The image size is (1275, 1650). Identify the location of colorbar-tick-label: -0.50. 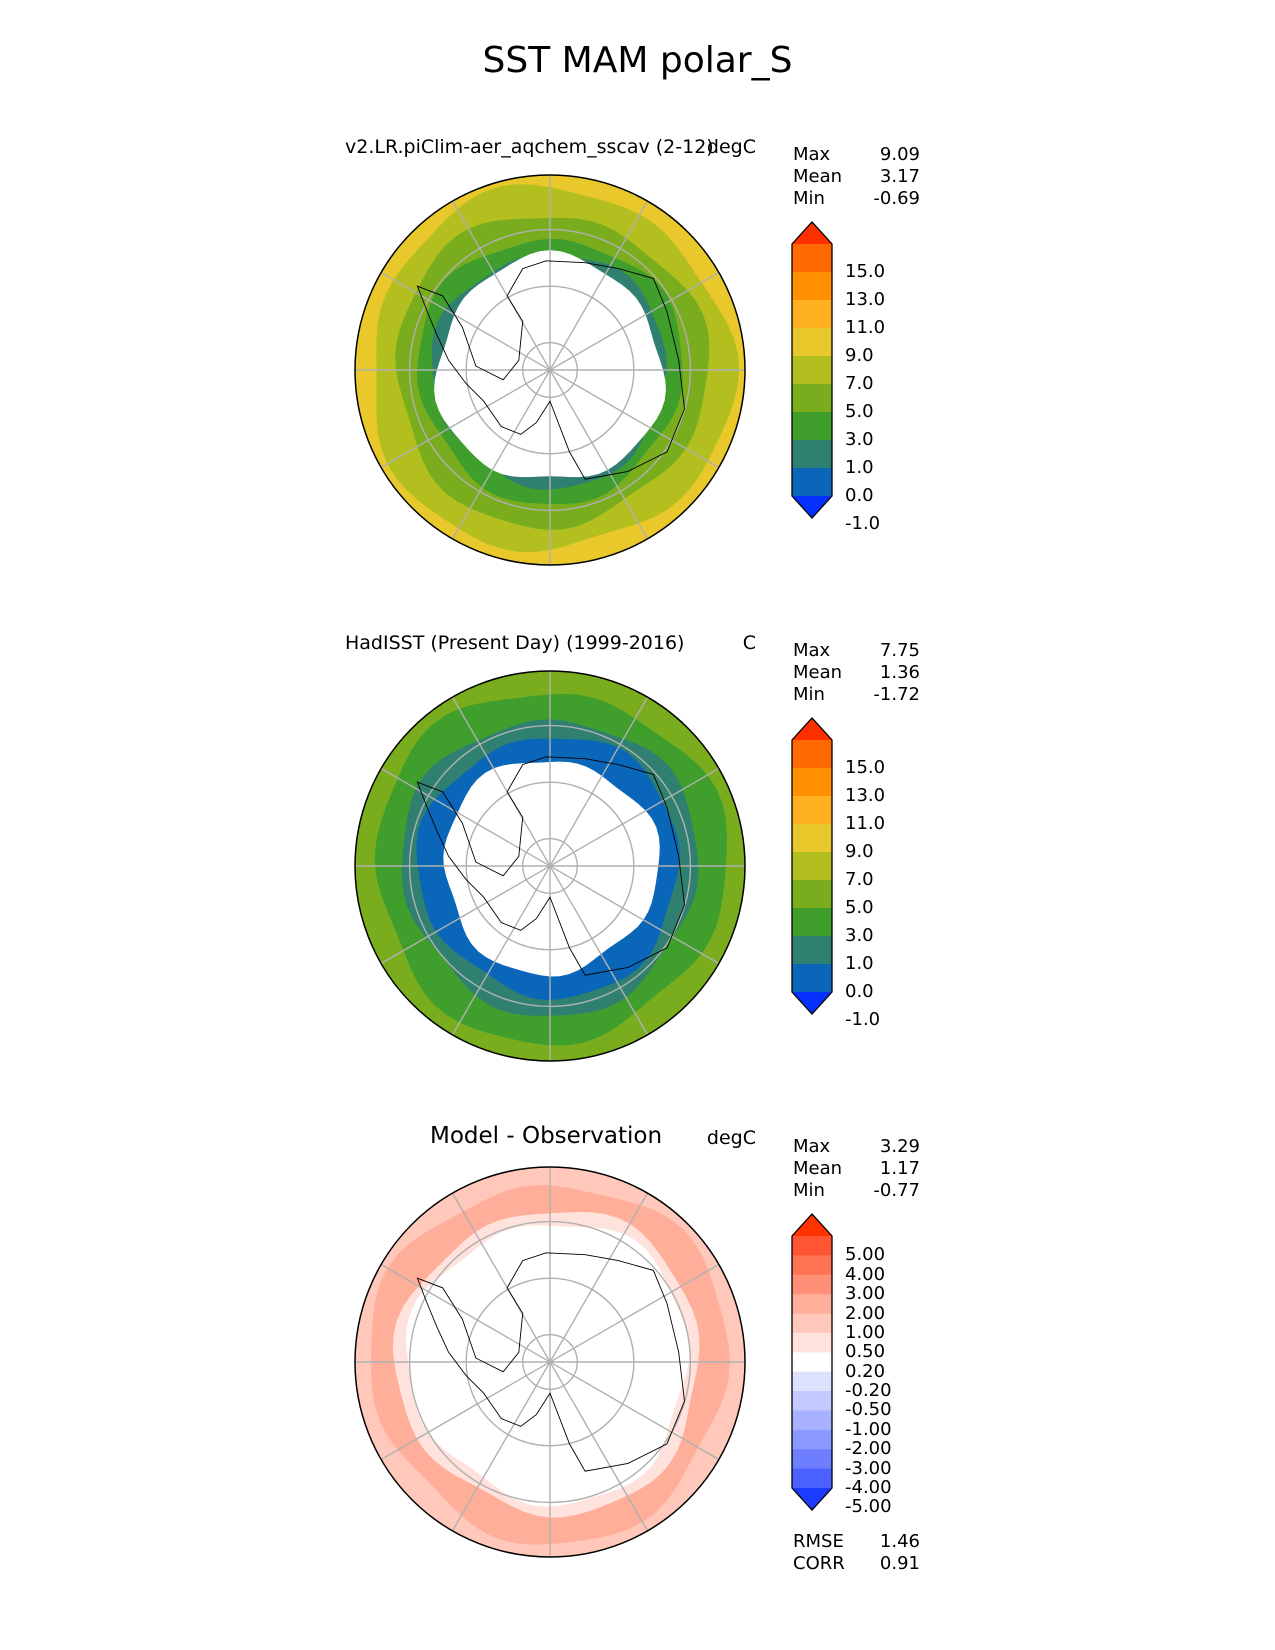
(868, 1410).